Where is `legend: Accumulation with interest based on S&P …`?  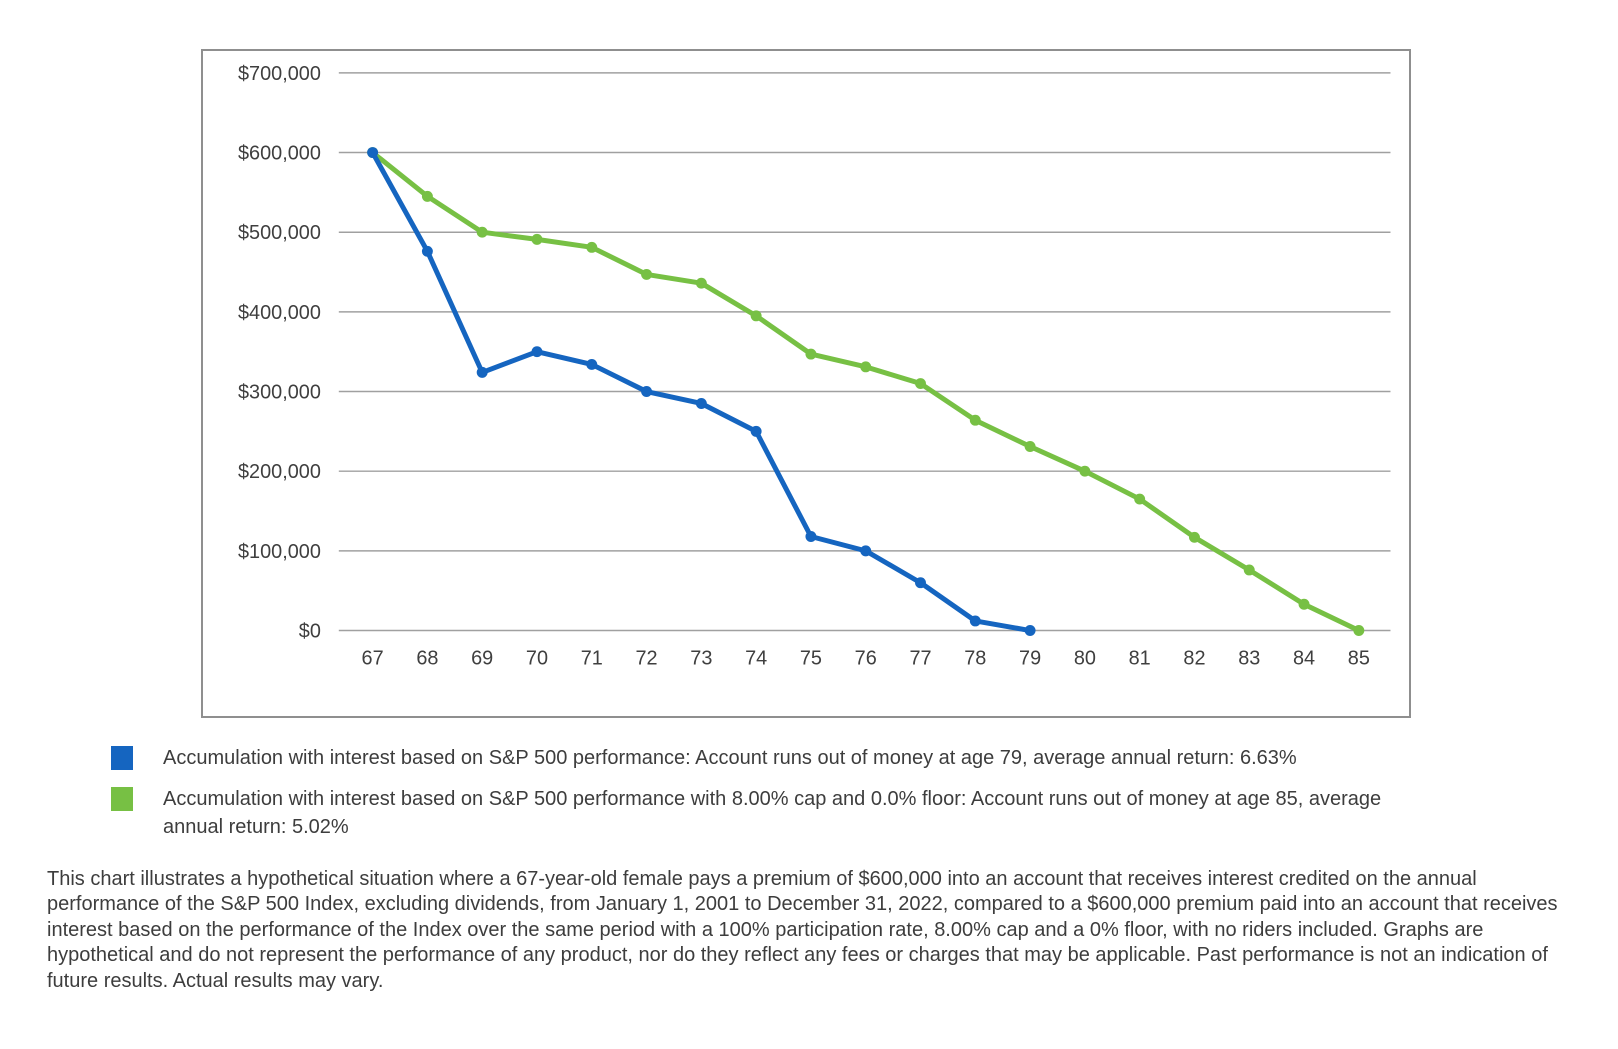
legend: Accumulation with interest based on S&P … is located at coordinates (772, 792).